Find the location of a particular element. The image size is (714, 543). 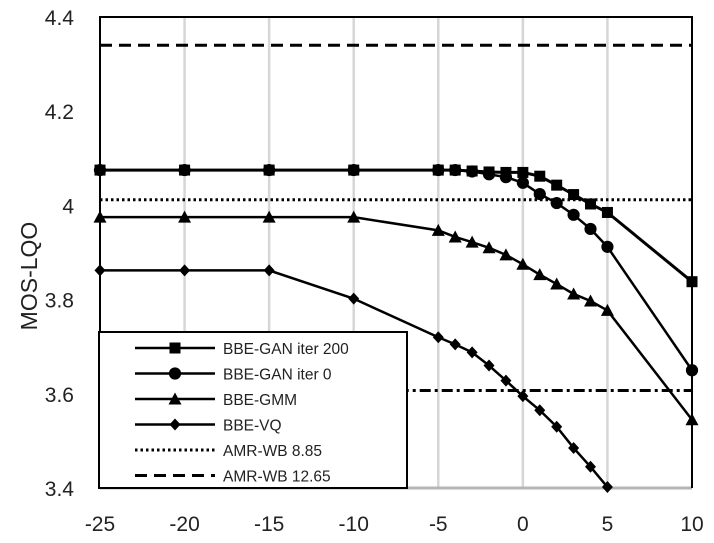

legend-label: BBE-GMM is located at coordinates (260, 400).